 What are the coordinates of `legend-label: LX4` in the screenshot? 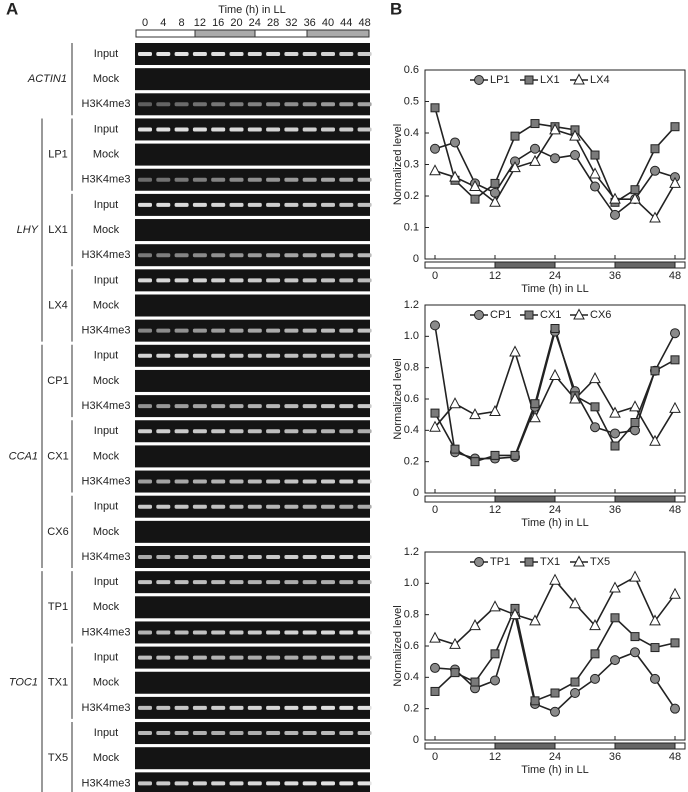 It's located at (600, 80).